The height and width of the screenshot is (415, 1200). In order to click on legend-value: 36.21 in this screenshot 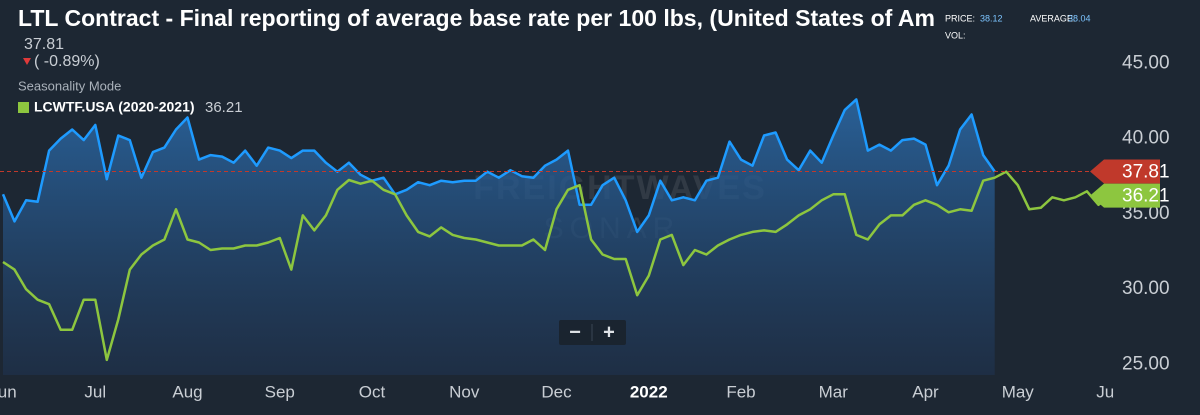, I will do `click(224, 107)`.